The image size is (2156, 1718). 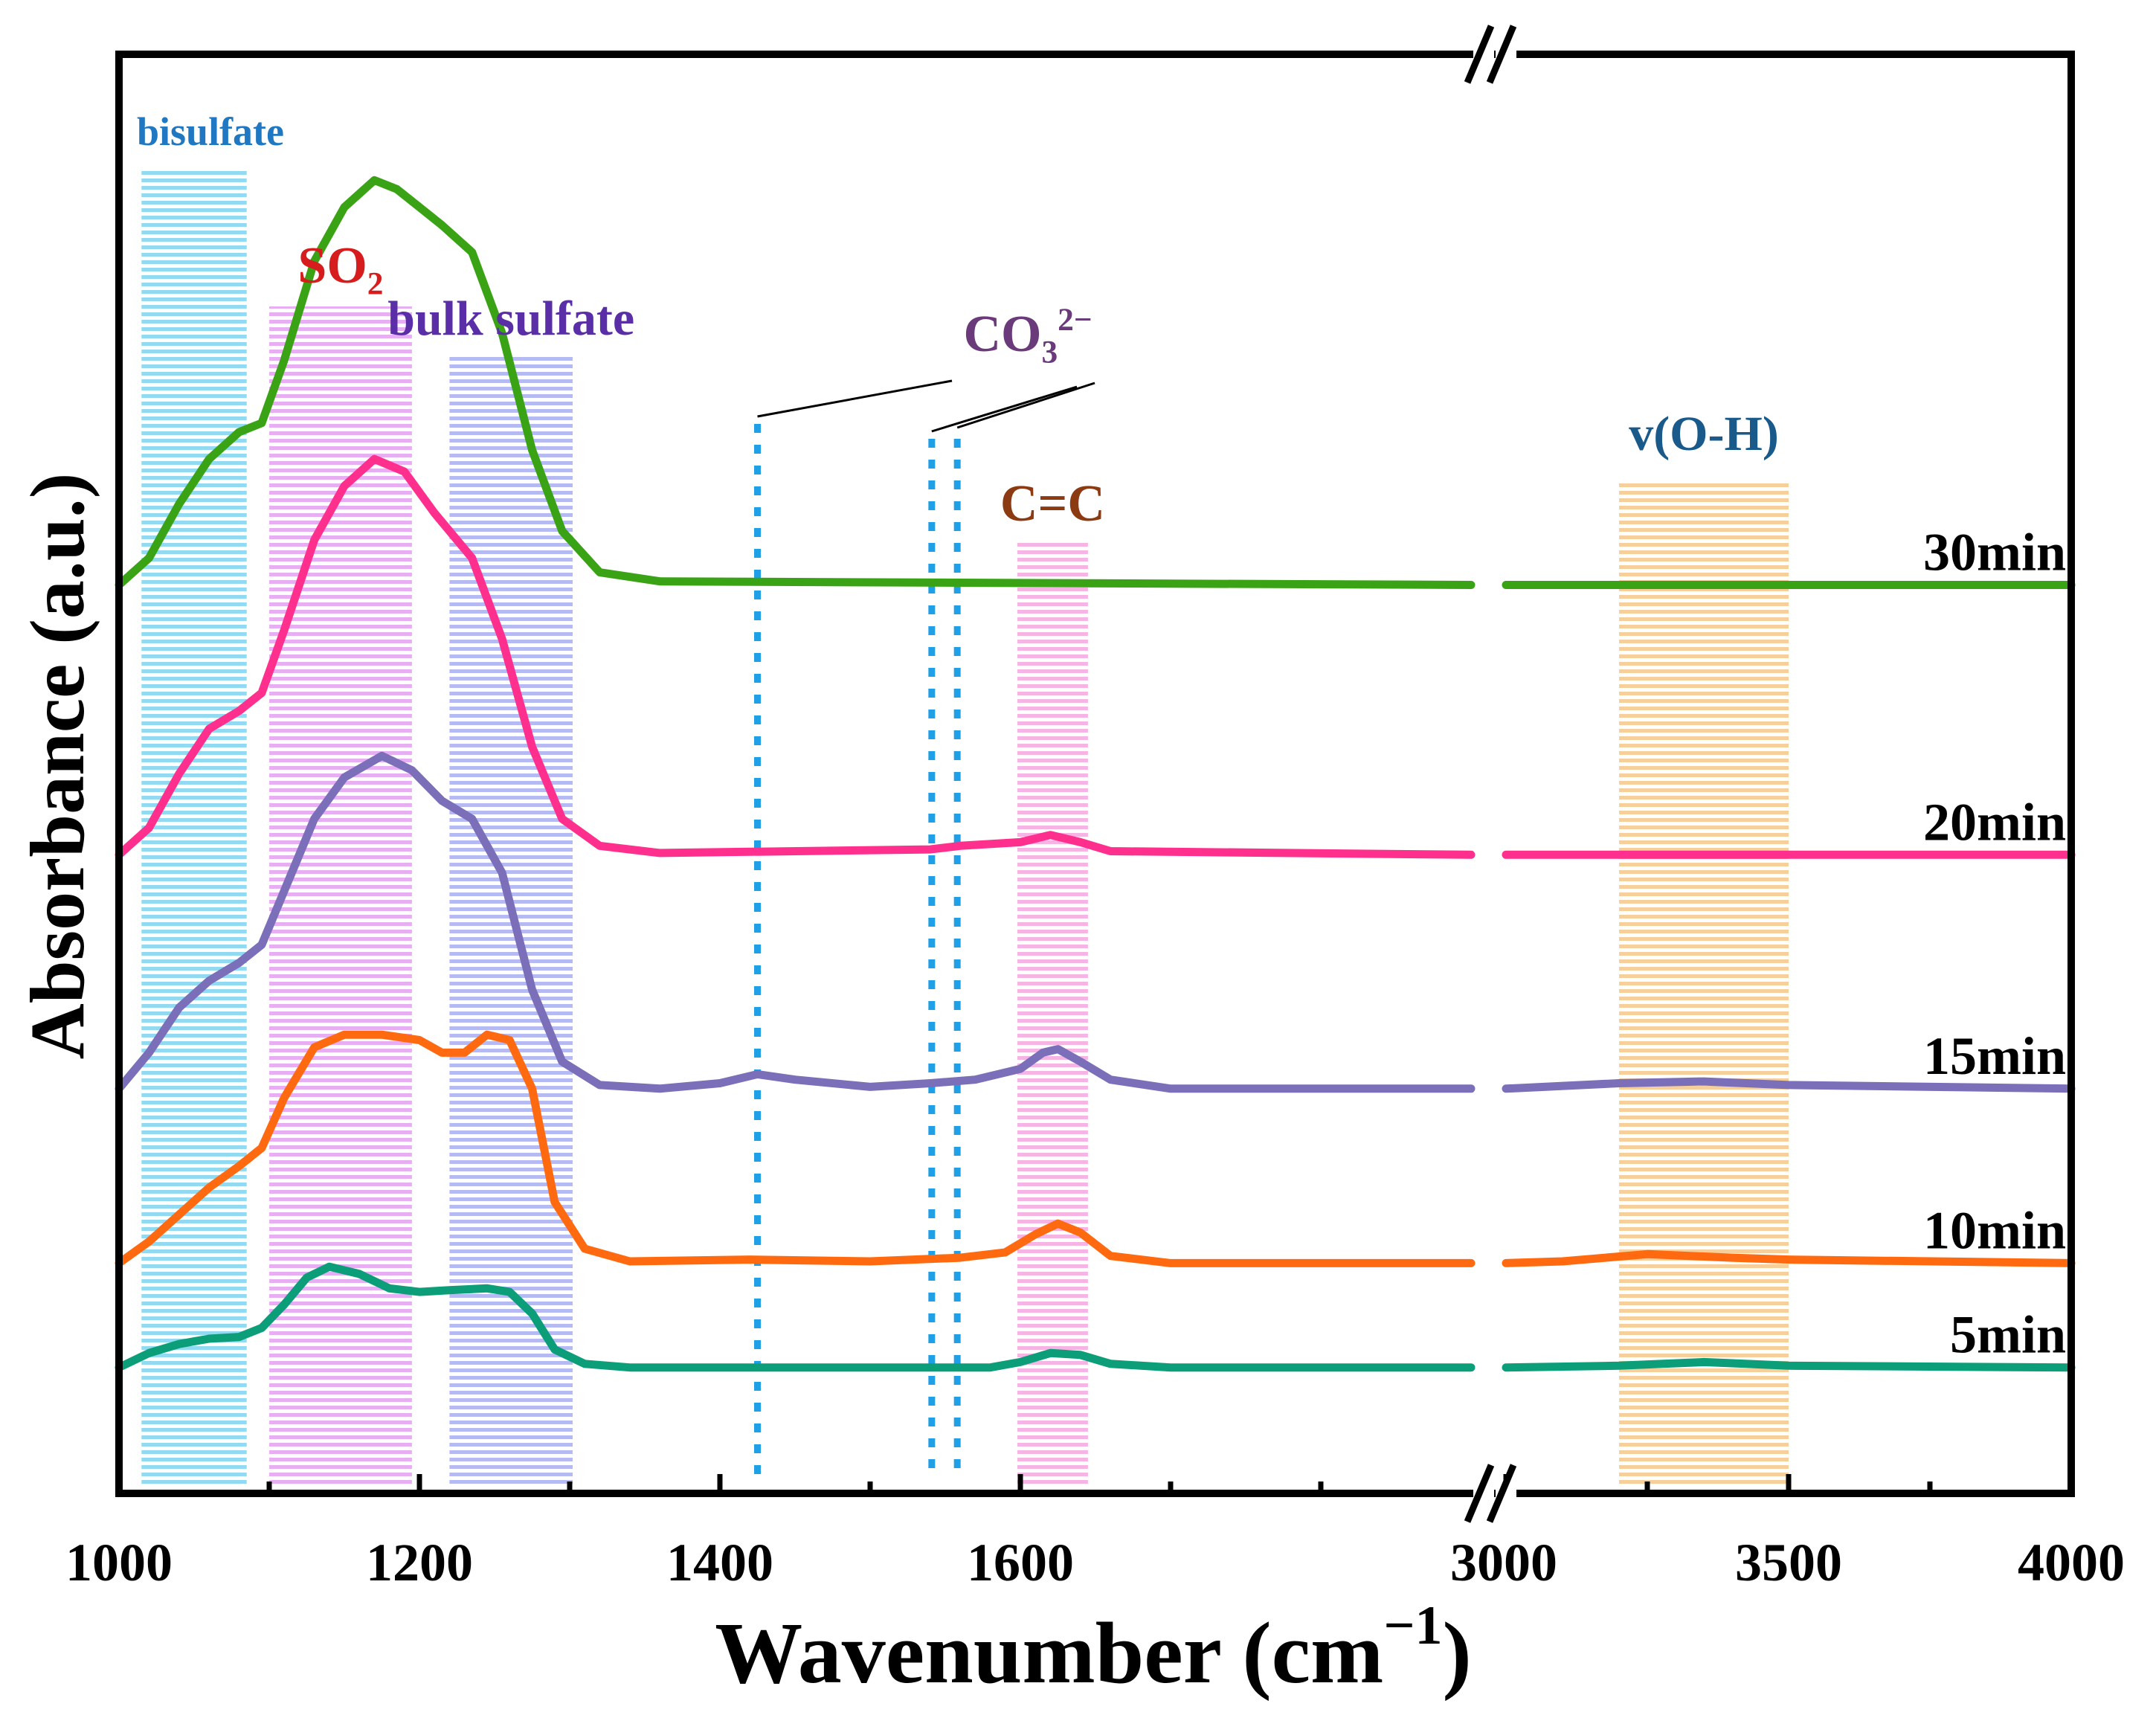 What do you see at coordinates (1052, 1014) in the screenshot?
I see `band-c-c` at bounding box center [1052, 1014].